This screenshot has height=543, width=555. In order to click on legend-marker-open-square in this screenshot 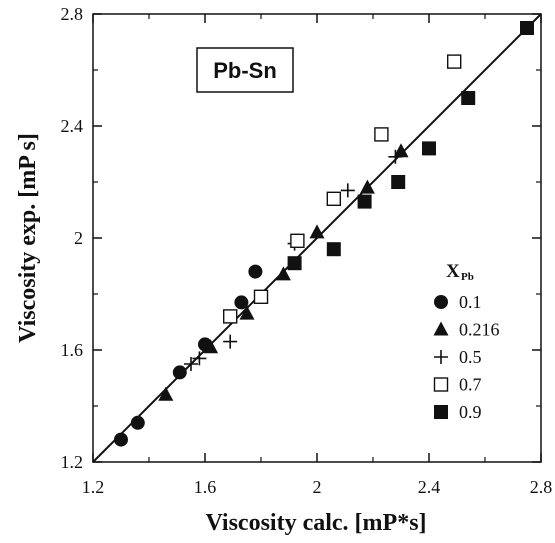, I will do `click(441, 384)`.